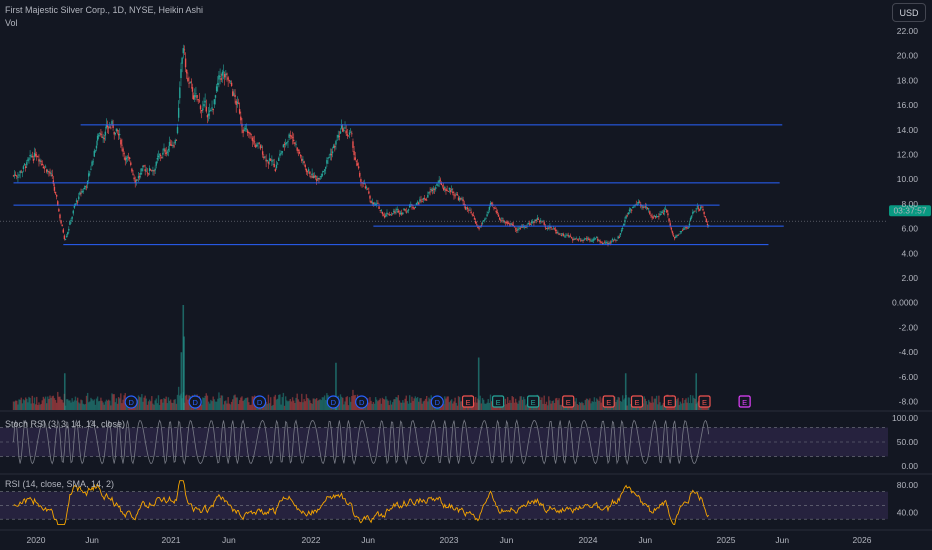 Image resolution: width=932 pixels, height=550 pixels. Describe the element at coordinates (459, 503) in the screenshot. I see `rsi-pane: 80.00 40.00` at that location.